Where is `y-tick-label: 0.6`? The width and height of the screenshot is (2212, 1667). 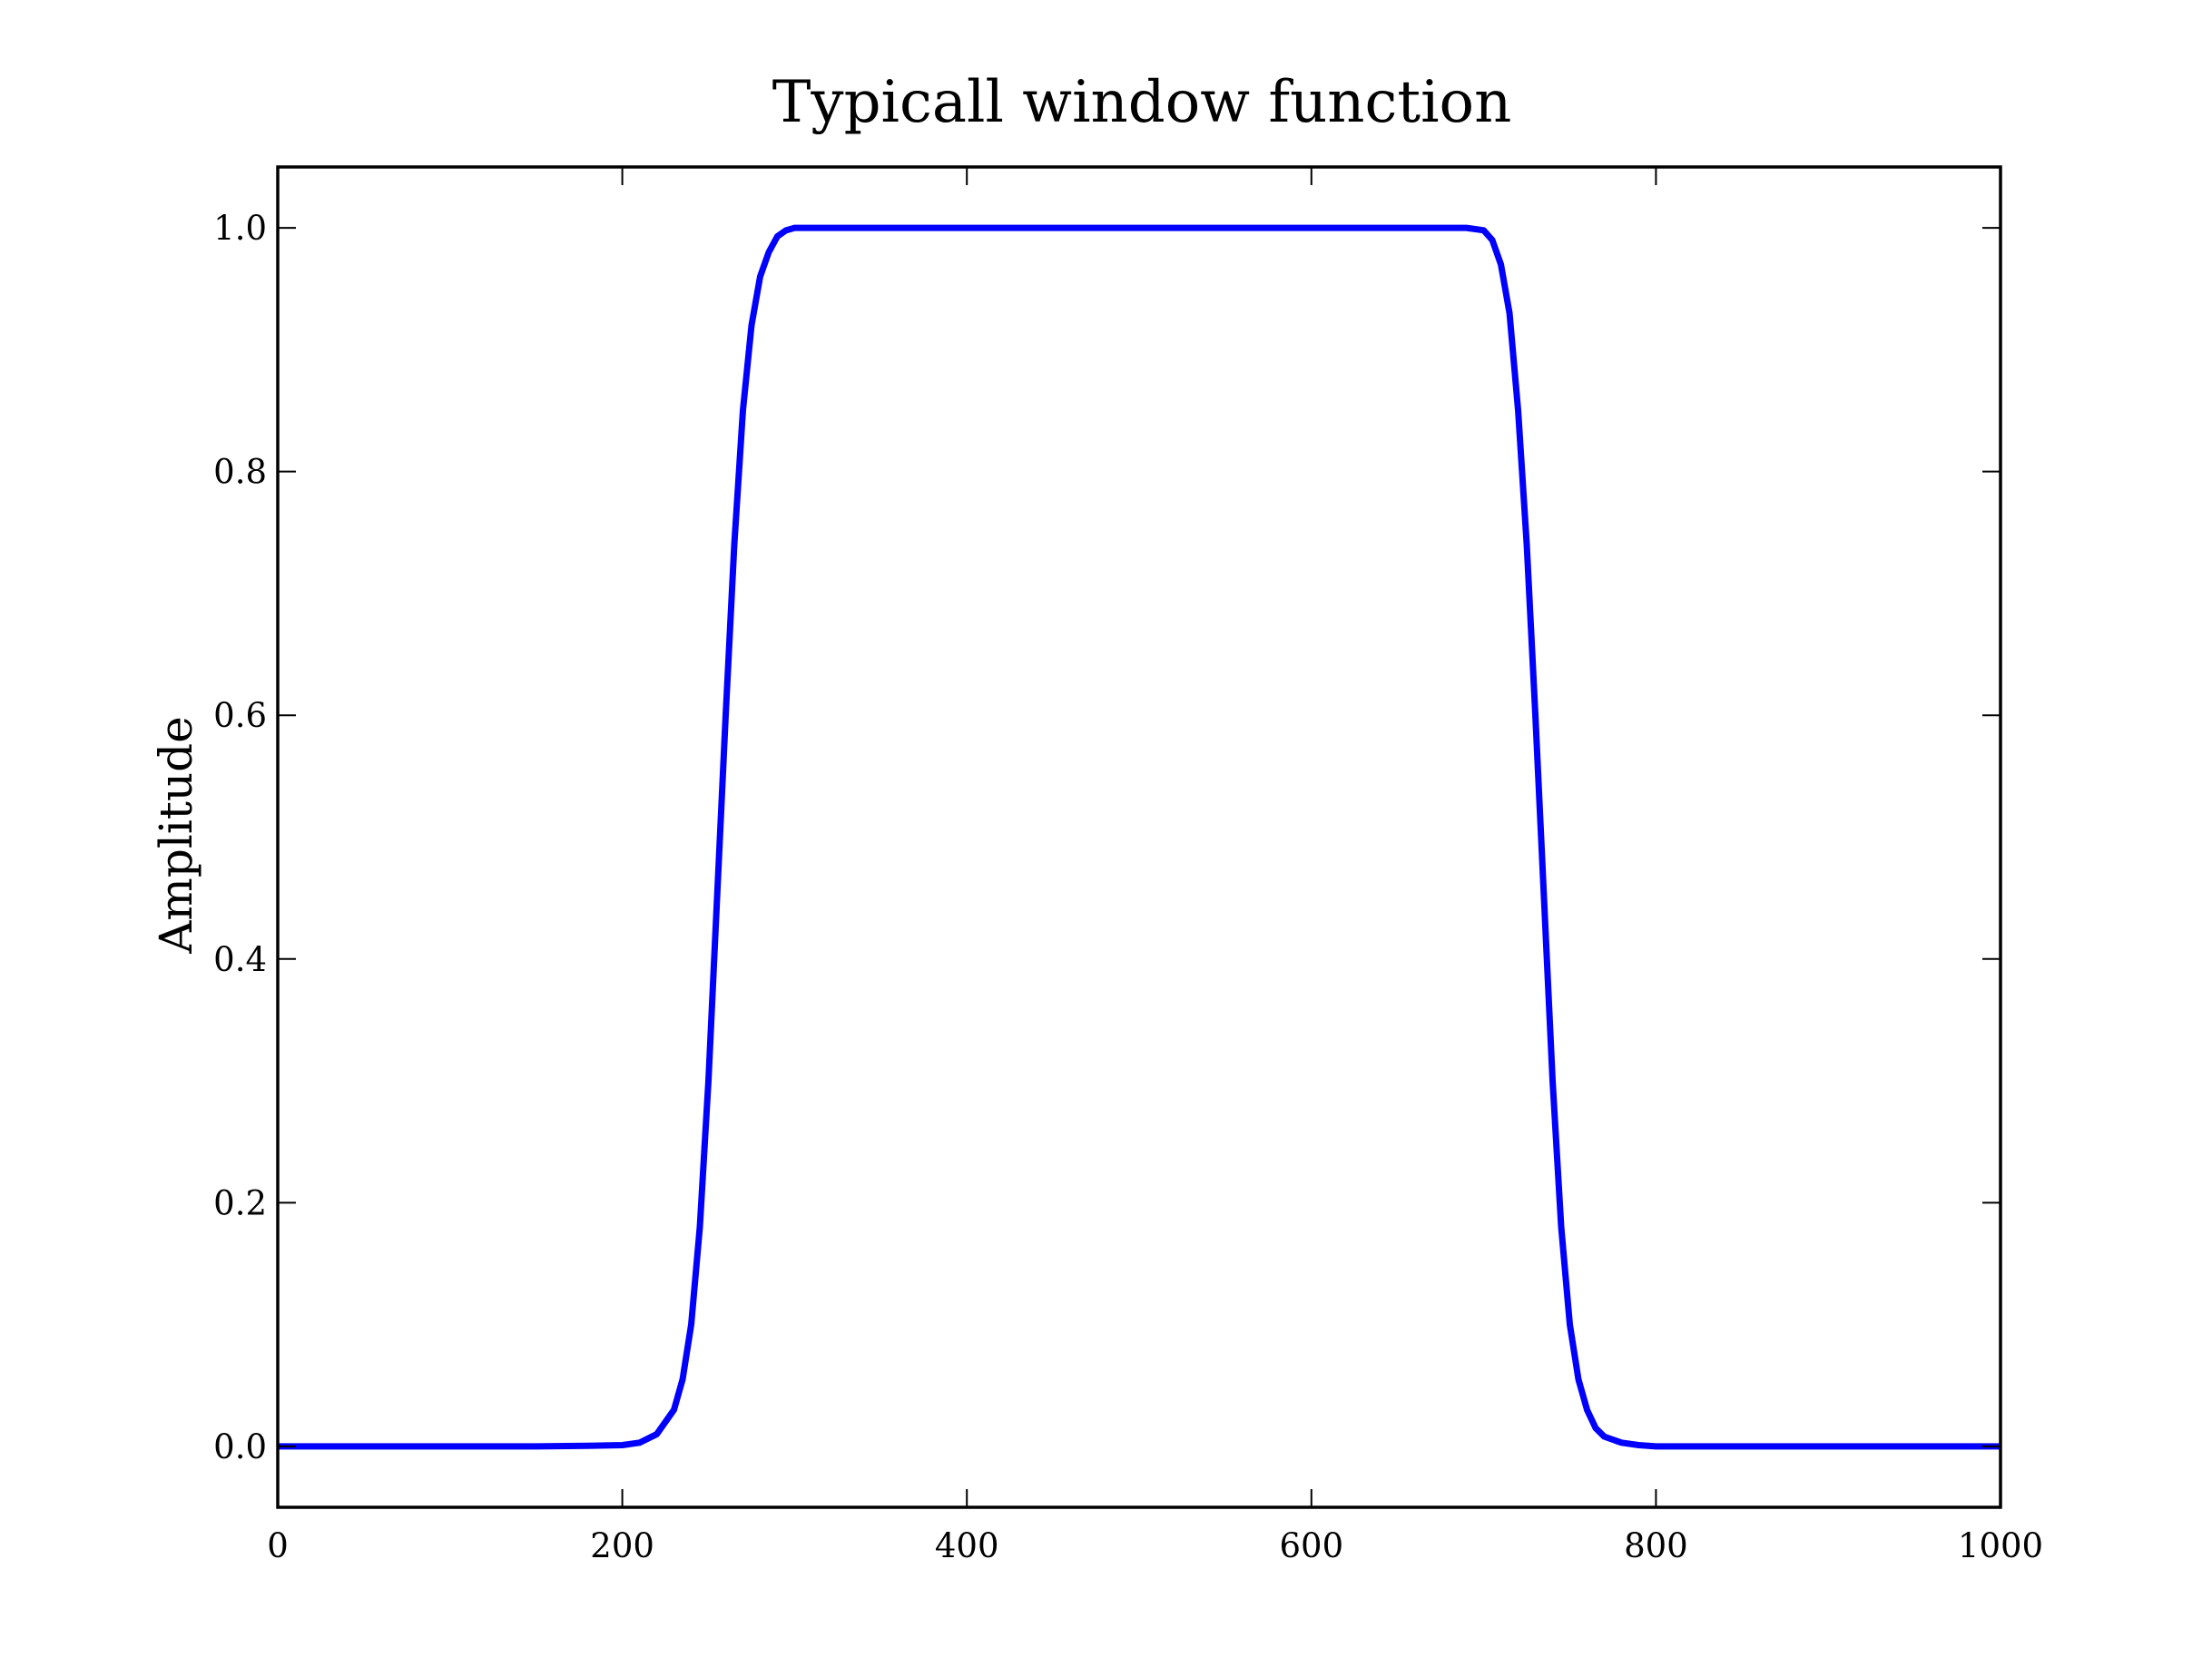 y-tick-label: 0.6 is located at coordinates (240, 716).